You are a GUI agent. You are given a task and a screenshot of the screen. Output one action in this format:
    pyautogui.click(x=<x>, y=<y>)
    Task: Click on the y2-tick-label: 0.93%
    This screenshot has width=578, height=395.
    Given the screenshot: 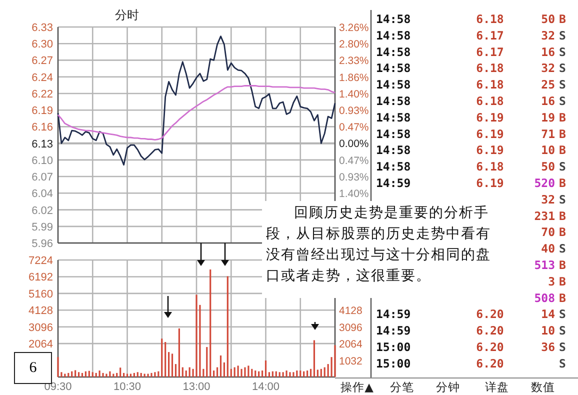 What is the action you would take?
    pyautogui.click(x=354, y=177)
    